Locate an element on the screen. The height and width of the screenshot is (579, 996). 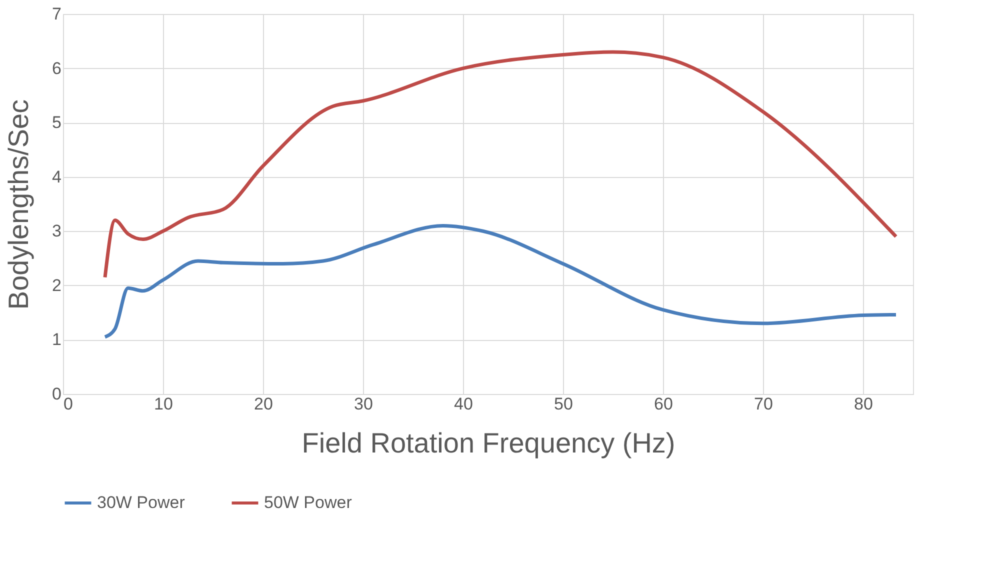
legend-label: 30W Power is located at coordinates (141, 502).